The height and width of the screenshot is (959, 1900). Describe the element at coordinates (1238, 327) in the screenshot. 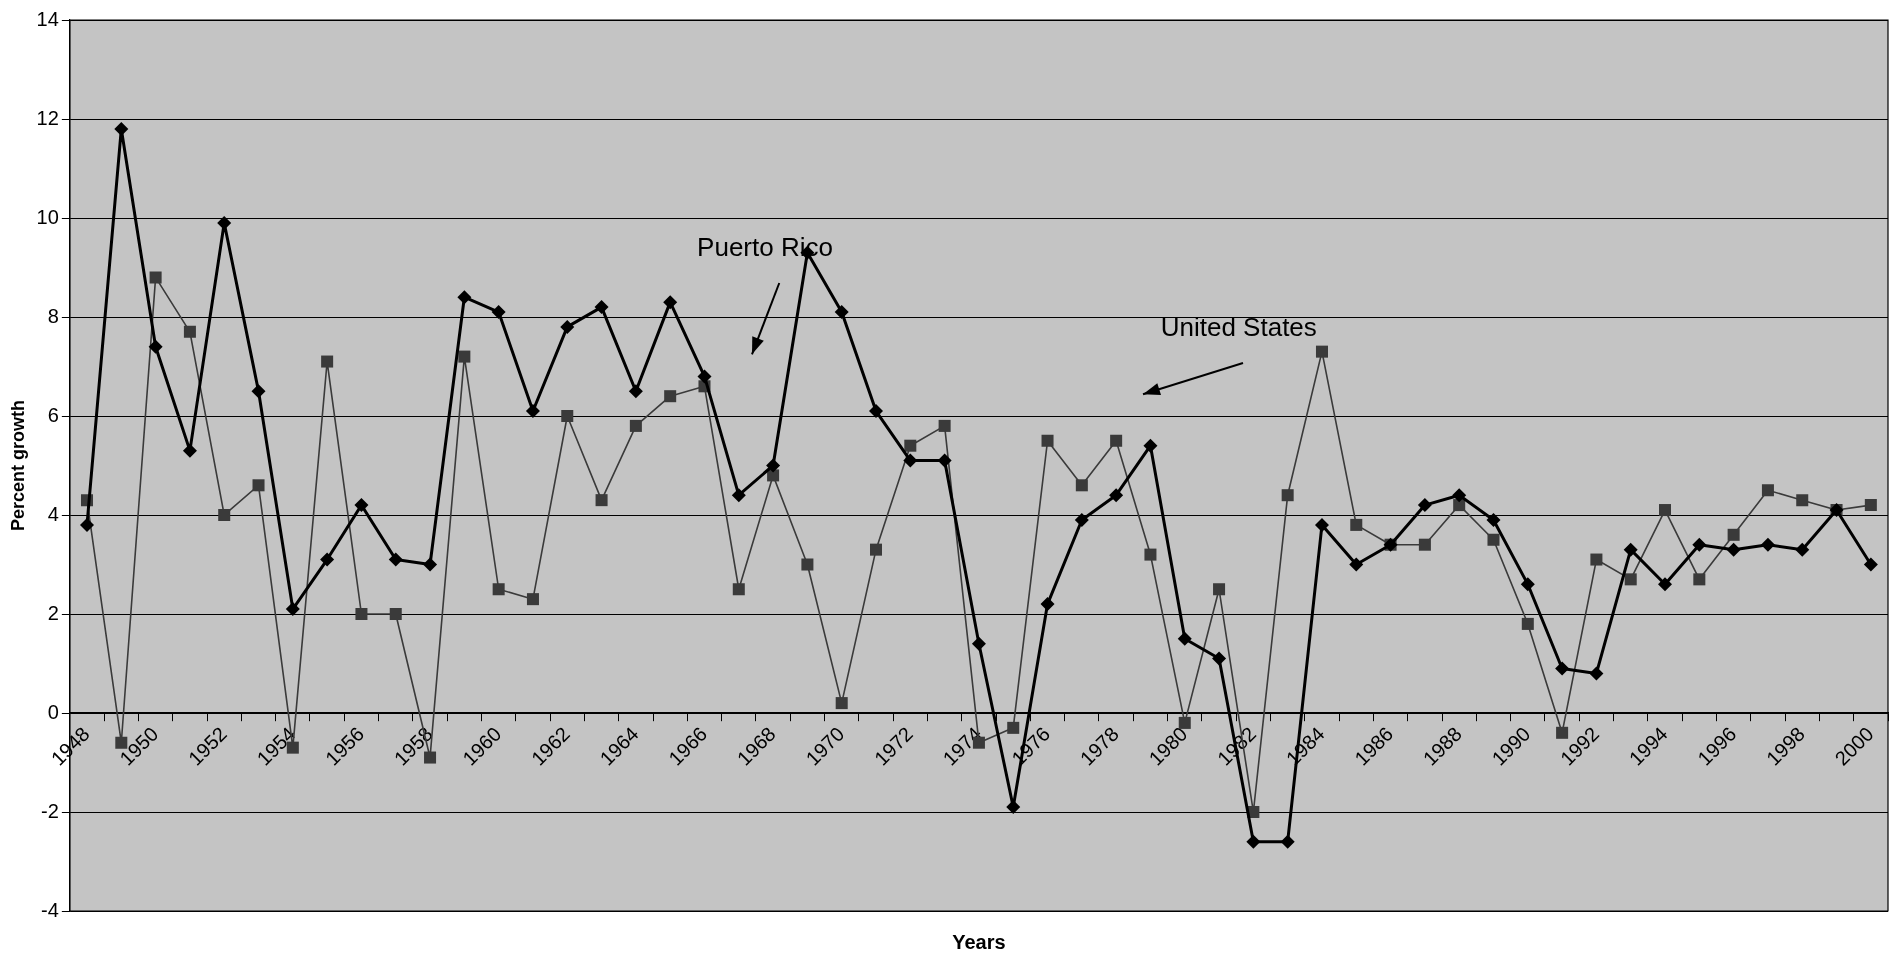

I see `series-label: United States` at that location.